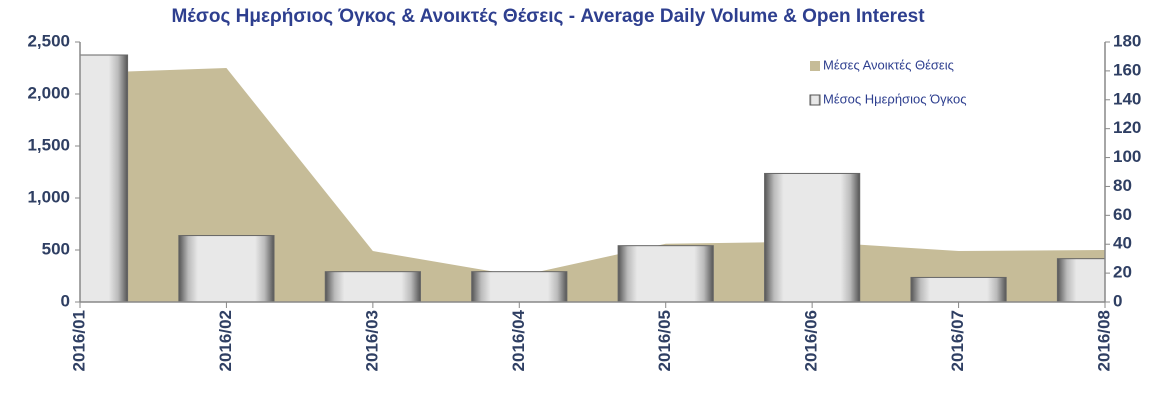  What do you see at coordinates (56, 248) in the screenshot?
I see `y-tick-label: 500` at bounding box center [56, 248].